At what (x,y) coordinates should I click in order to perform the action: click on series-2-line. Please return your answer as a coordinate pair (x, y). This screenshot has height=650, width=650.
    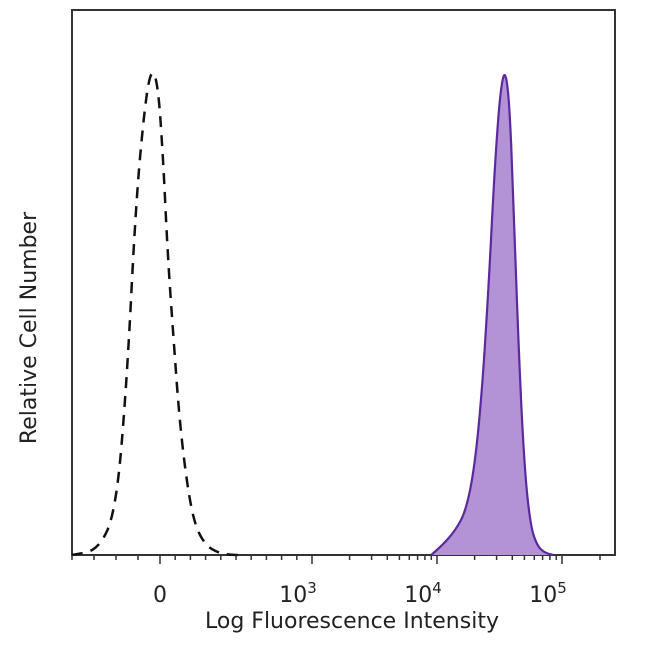
    Looking at the image, I should click on (492, 315).